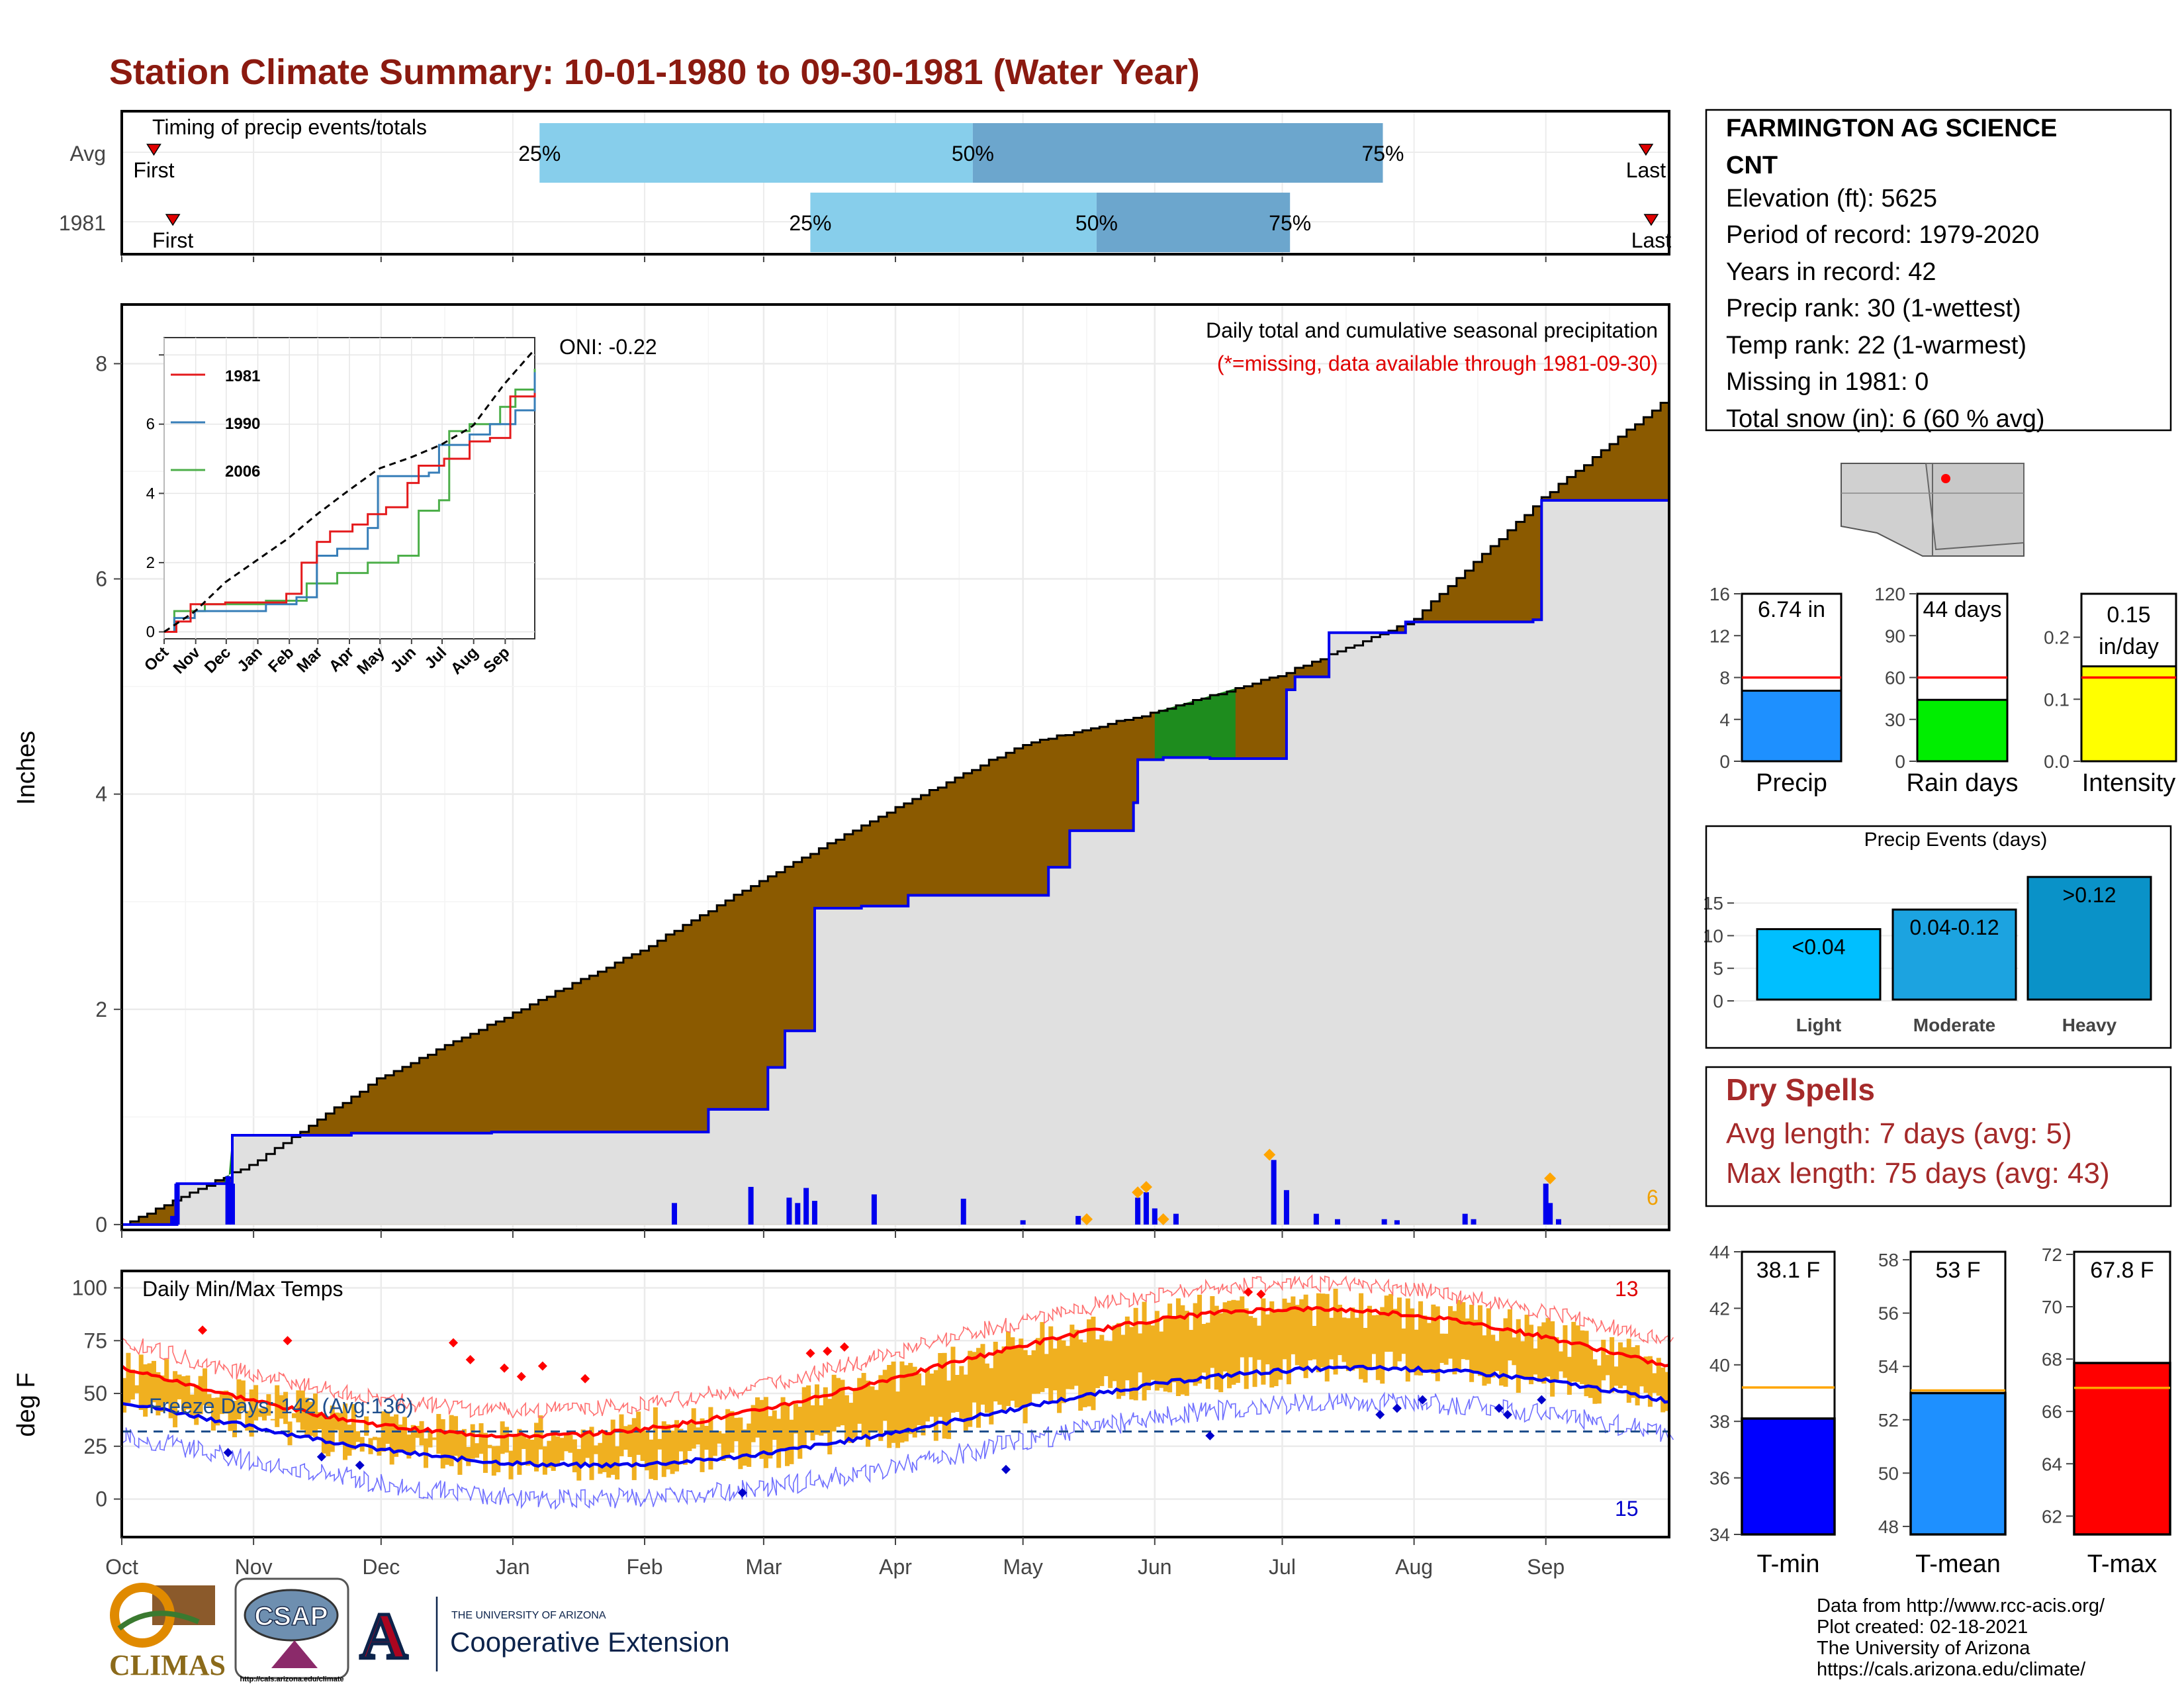 The height and width of the screenshot is (1688, 2184). Describe the element at coordinates (1724, 678) in the screenshot. I see `summary-bar-tick-label: 8` at that location.